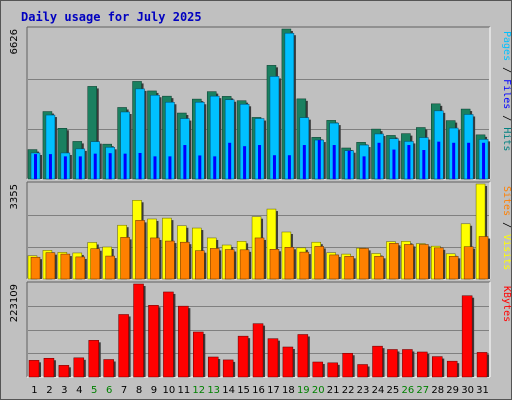 The width and height of the screenshot is (512, 400). I want to click on x-tick-label: 28, so click(437, 390).